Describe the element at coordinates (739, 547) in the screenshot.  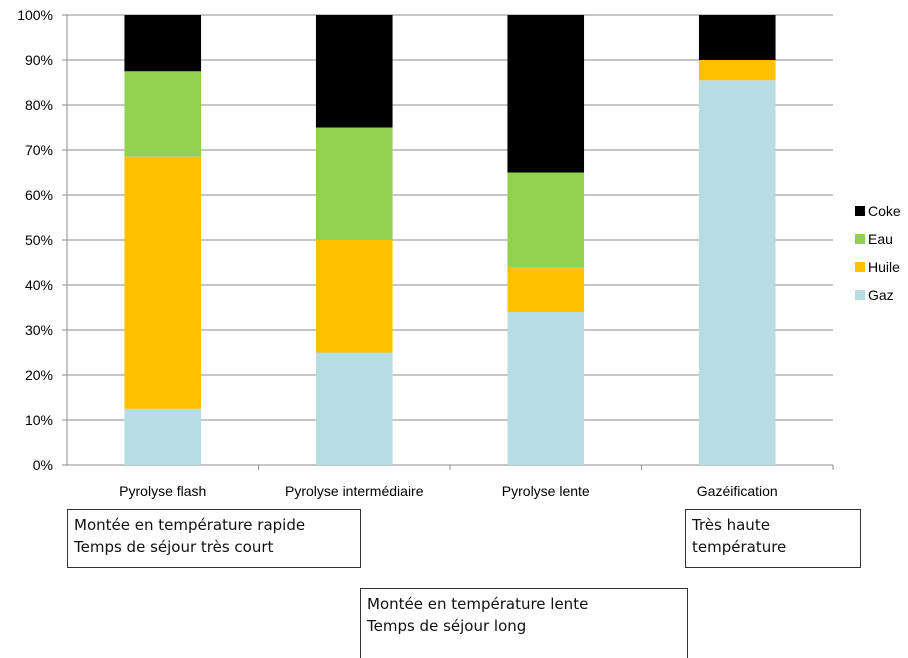
I see `annotation-gazeification-line-2: température` at that location.